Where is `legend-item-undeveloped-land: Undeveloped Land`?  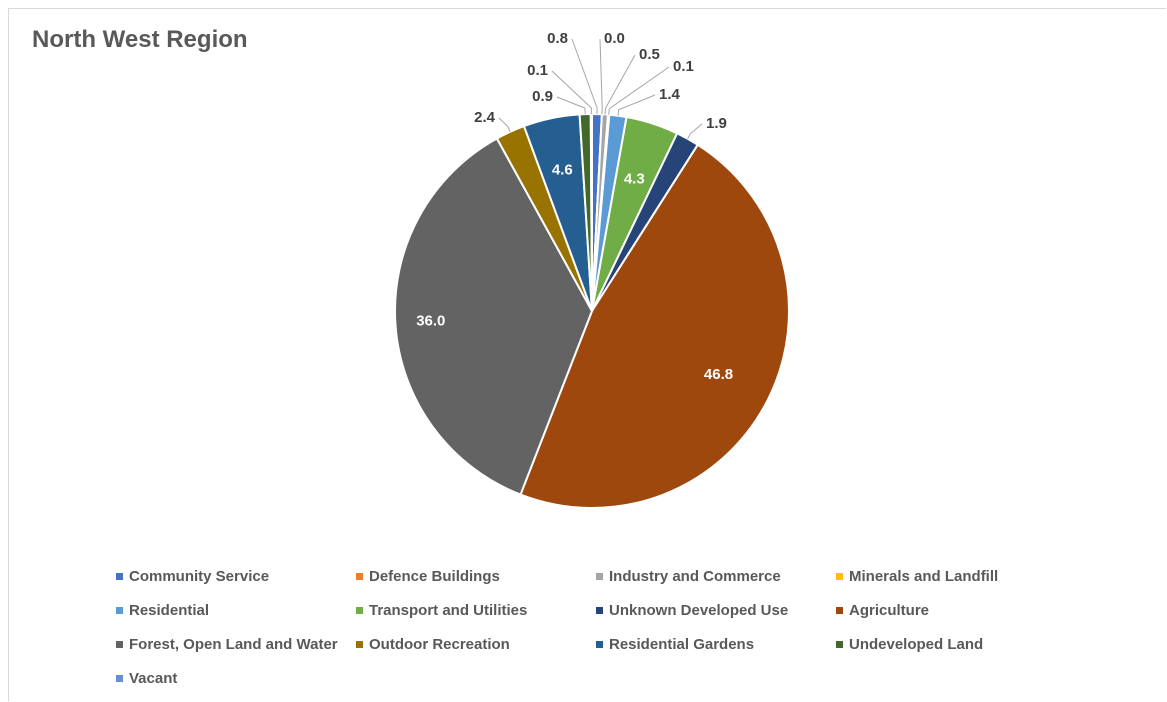 legend-item-undeveloped-land: Undeveloped Land is located at coordinates (909, 644).